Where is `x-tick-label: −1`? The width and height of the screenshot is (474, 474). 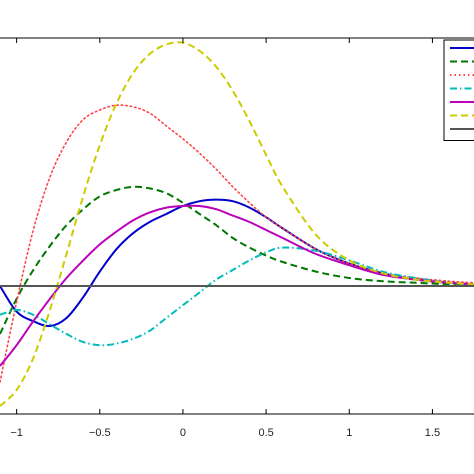 x-tick-label: −1 is located at coordinates (16, 433).